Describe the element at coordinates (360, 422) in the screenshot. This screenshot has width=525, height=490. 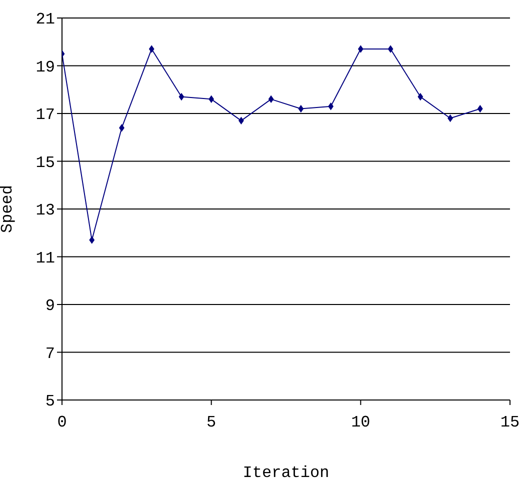
I see `x-tick-label: 10` at that location.